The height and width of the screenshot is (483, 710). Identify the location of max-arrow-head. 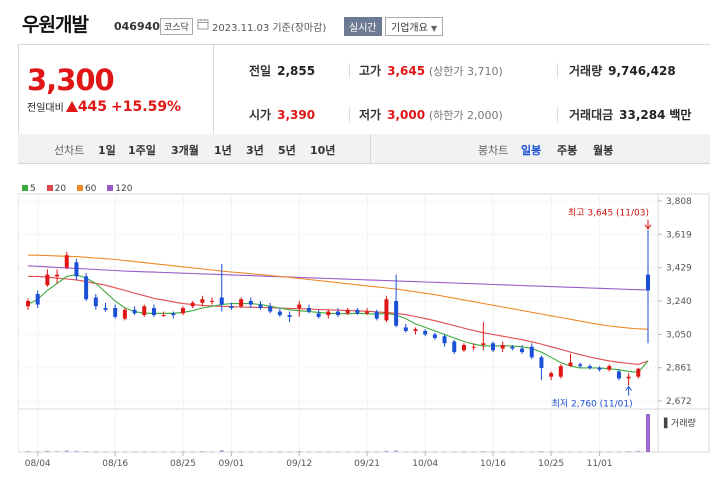
(648, 227).